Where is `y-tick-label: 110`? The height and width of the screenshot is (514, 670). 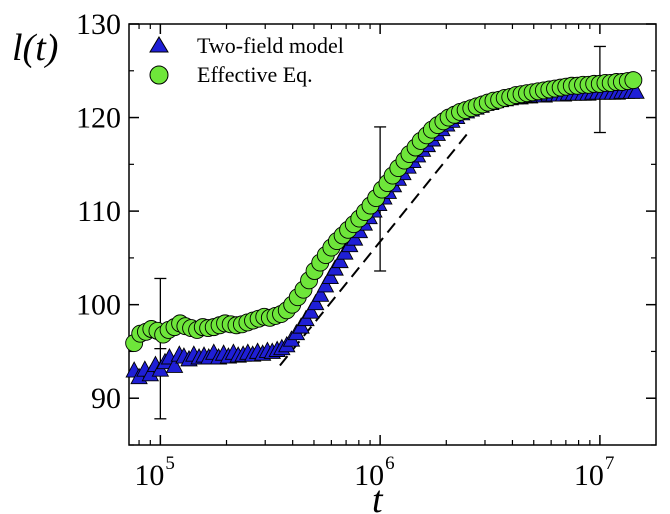
y-tick-label: 110 is located at coordinates (99, 211).